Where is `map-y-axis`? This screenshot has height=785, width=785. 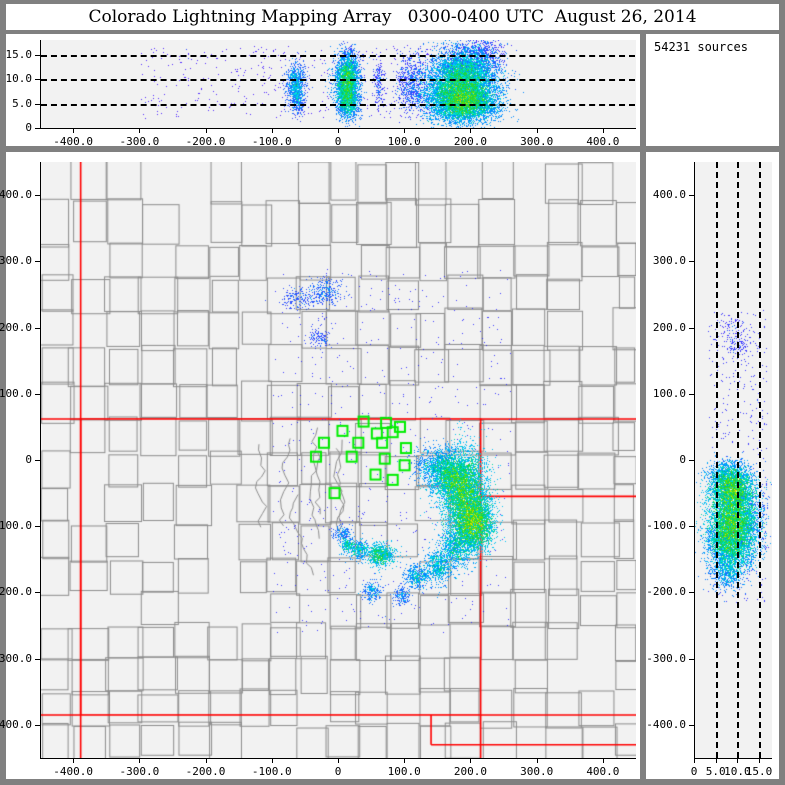 map-y-axis is located at coordinates (40, 460).